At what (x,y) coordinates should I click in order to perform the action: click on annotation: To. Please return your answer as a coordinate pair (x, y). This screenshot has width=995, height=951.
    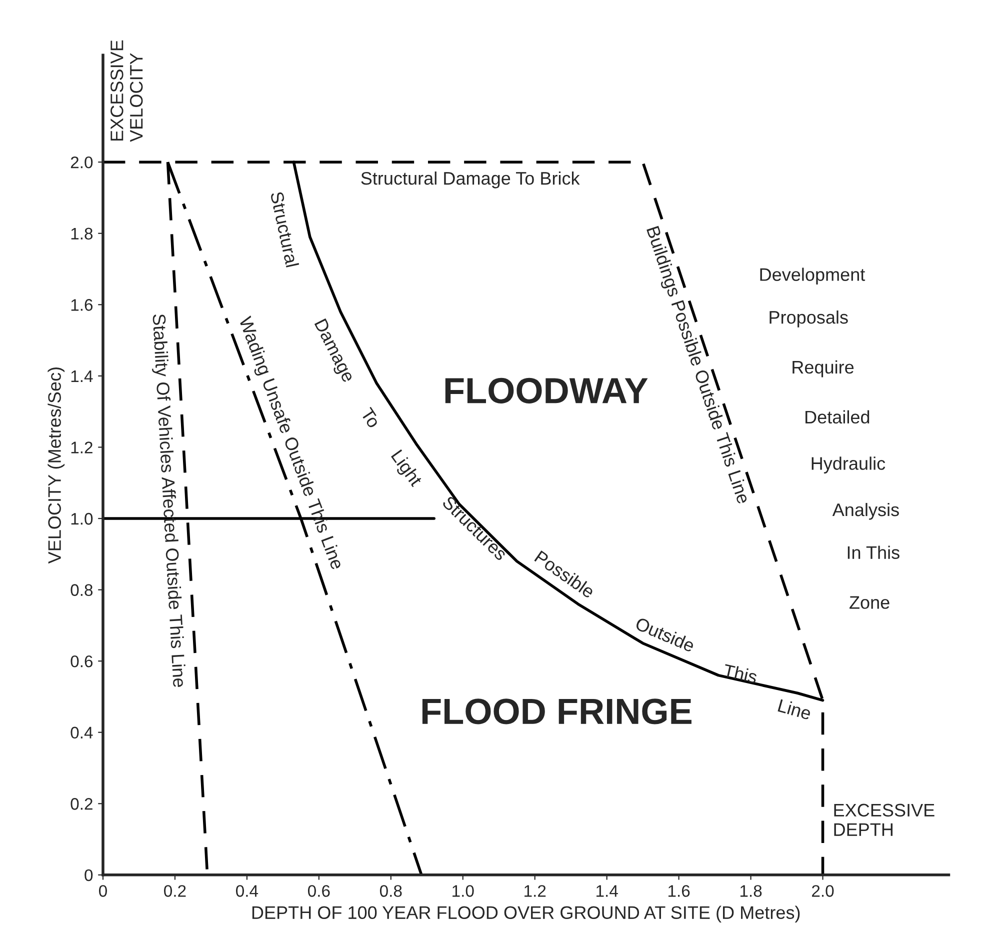
    Looking at the image, I should click on (370, 417).